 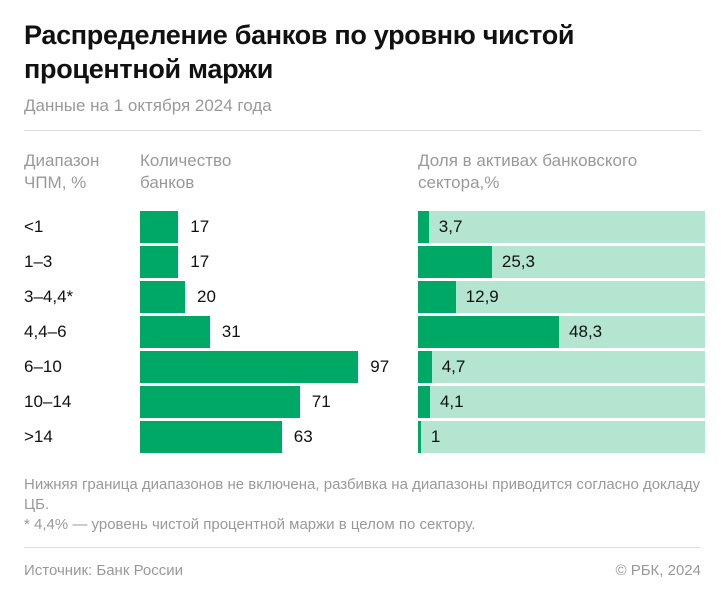 I want to click on count-header: Количество банков, so click(x=186, y=171).